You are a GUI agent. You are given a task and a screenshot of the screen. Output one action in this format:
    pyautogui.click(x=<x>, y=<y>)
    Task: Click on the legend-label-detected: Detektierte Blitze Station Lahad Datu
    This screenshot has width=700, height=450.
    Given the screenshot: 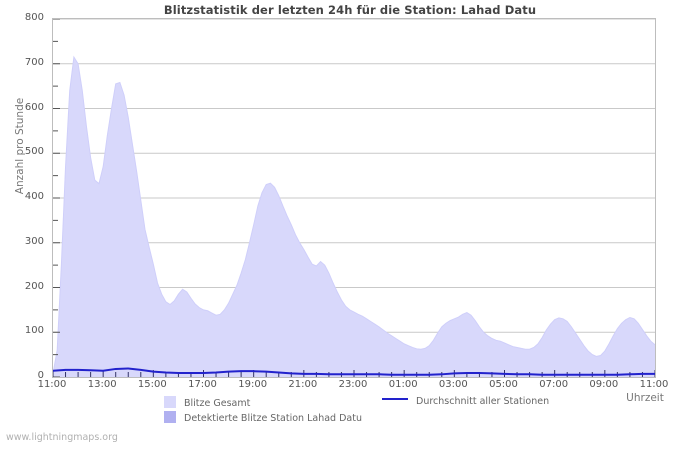 What is the action you would take?
    pyautogui.click(x=273, y=418)
    